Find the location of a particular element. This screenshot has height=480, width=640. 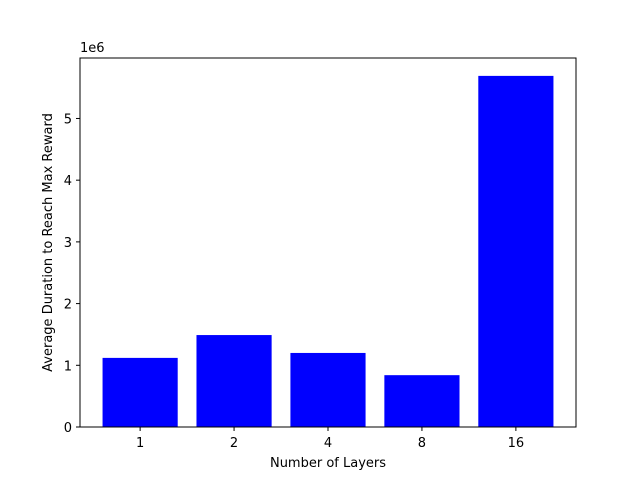

y-tick-label-4: 4 is located at coordinates (68, 181).